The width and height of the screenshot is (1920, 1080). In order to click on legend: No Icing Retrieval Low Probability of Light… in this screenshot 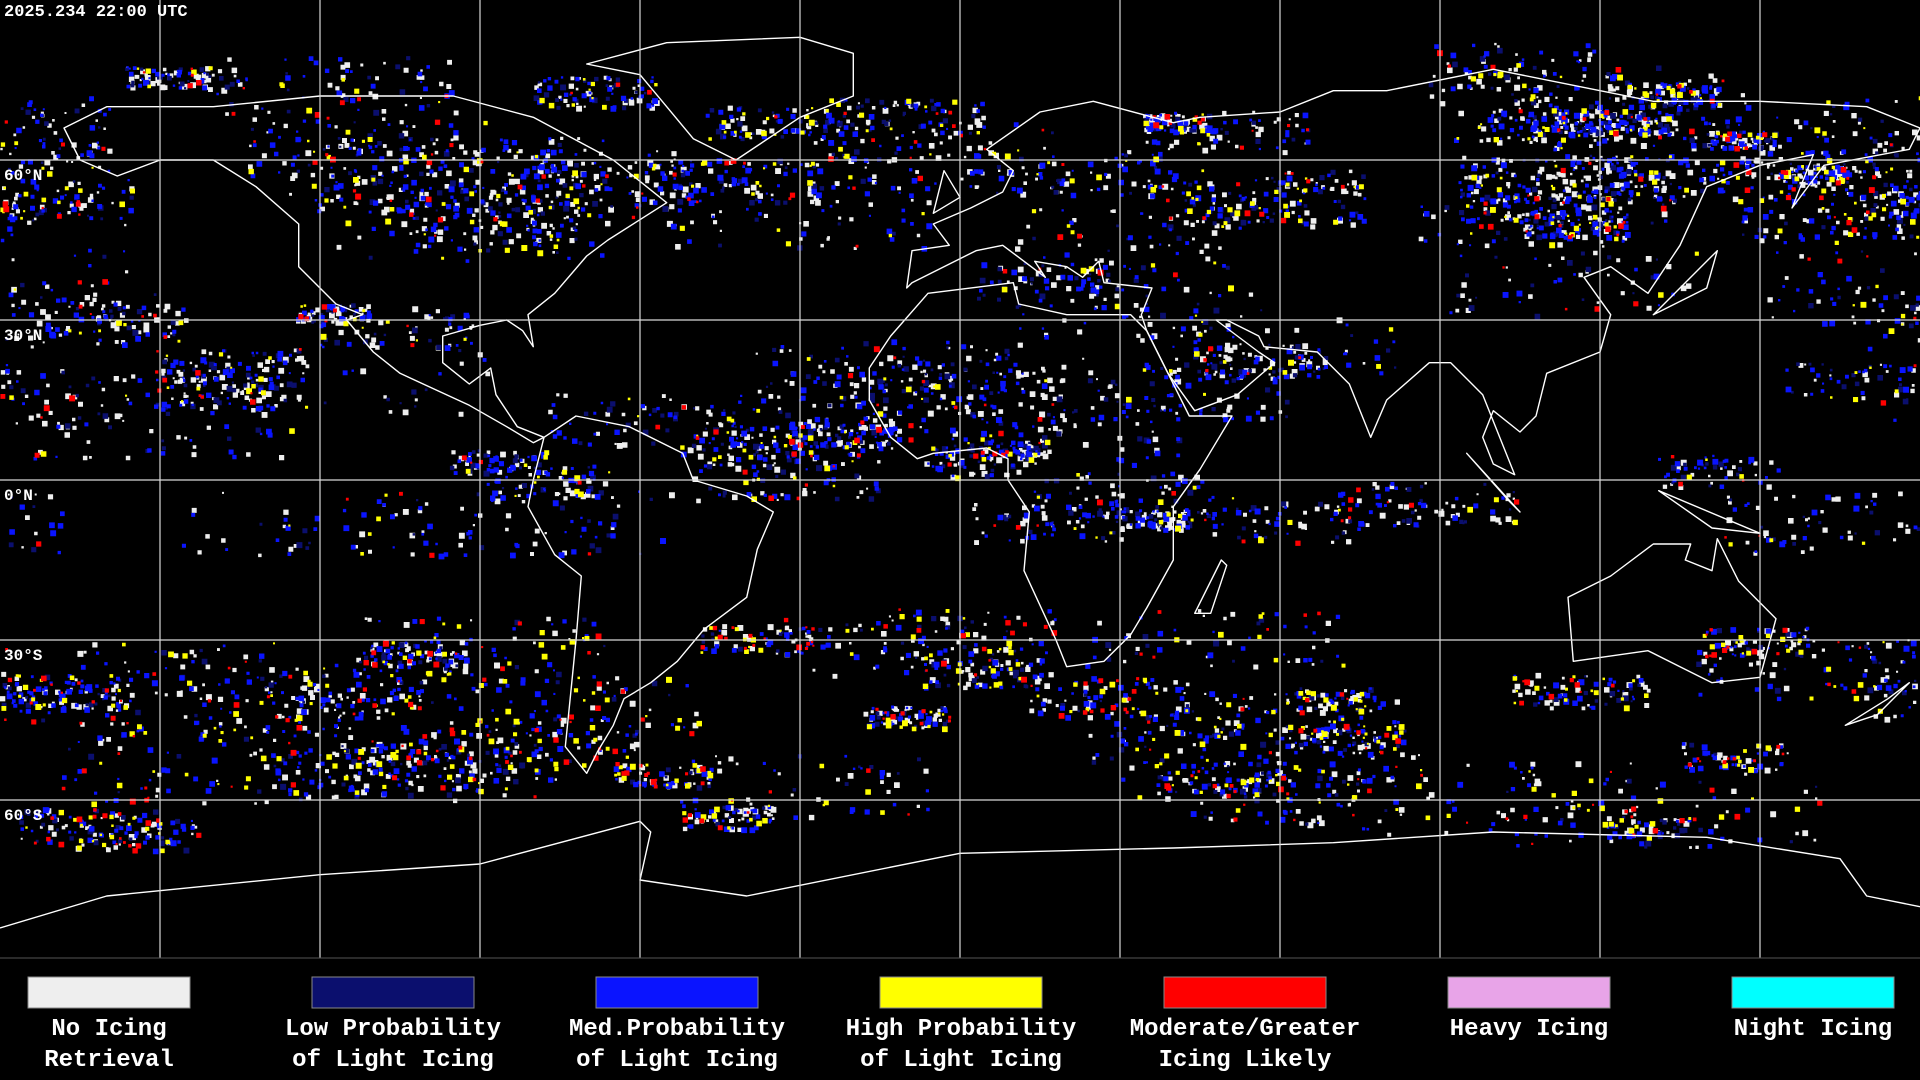, I will do `click(961, 1025)`.